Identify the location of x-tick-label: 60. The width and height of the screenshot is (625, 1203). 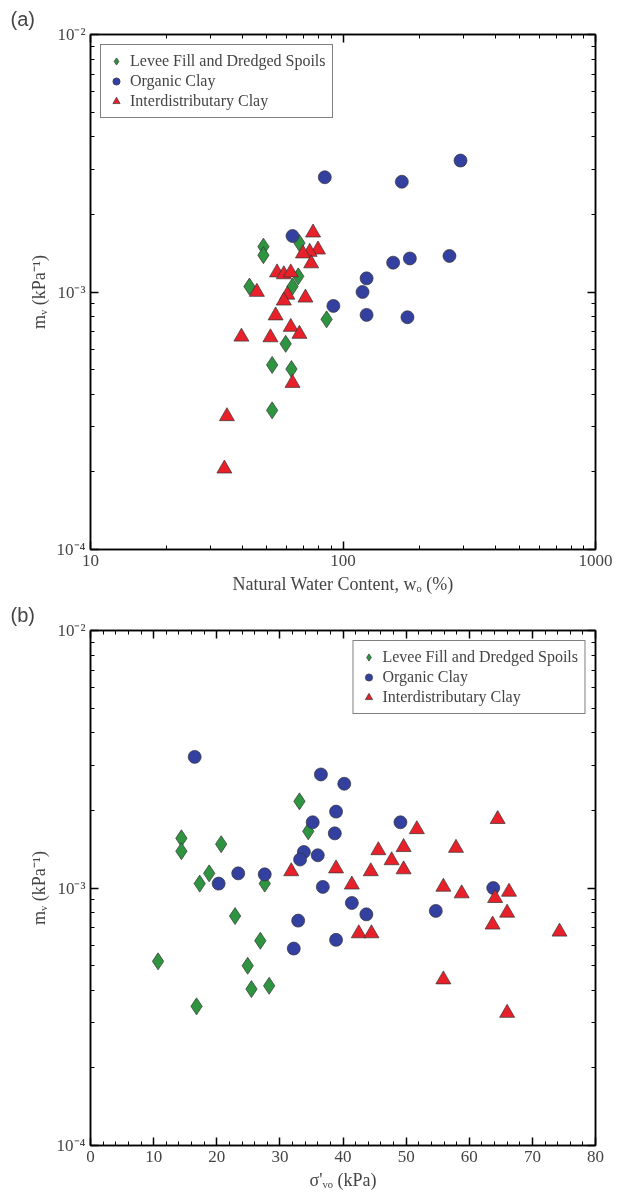
(469, 1156).